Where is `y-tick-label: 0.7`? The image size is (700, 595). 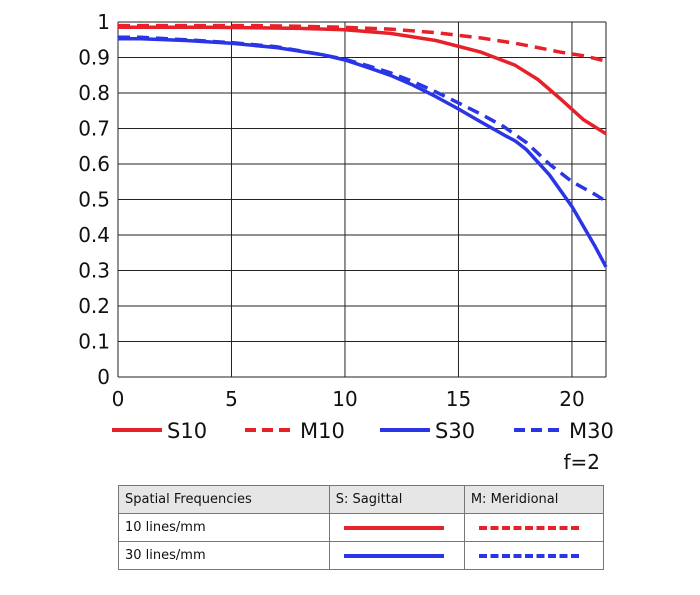 y-tick-label: 0.7 is located at coordinates (94, 129).